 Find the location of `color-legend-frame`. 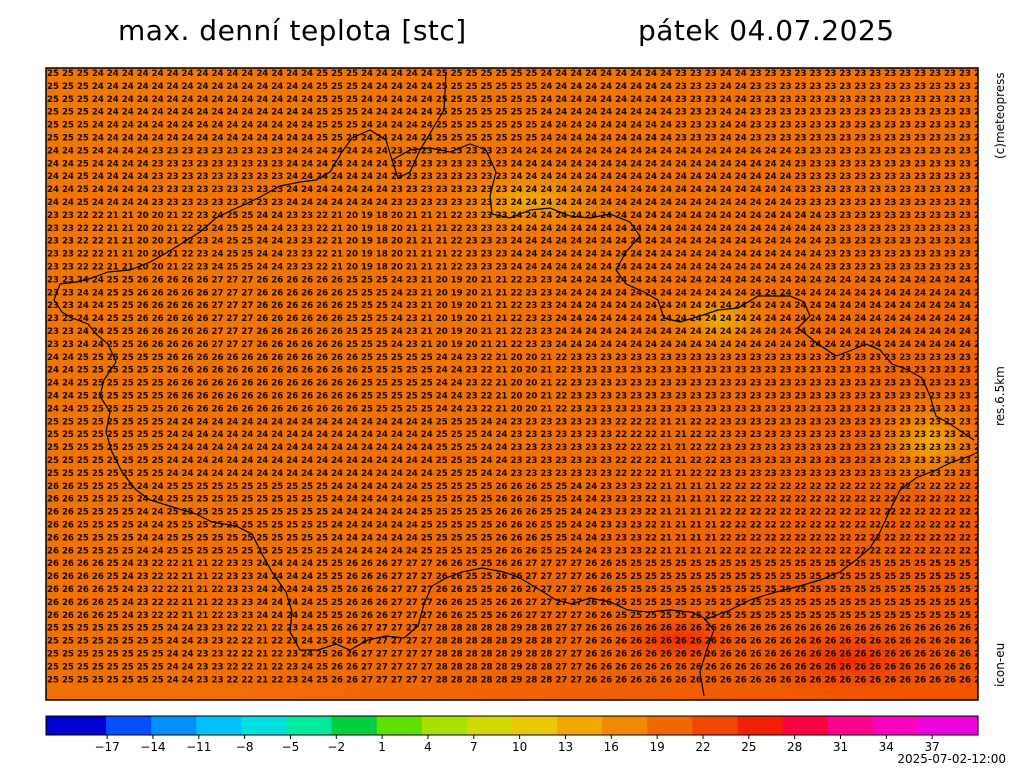

color-legend-frame is located at coordinates (512, 725).